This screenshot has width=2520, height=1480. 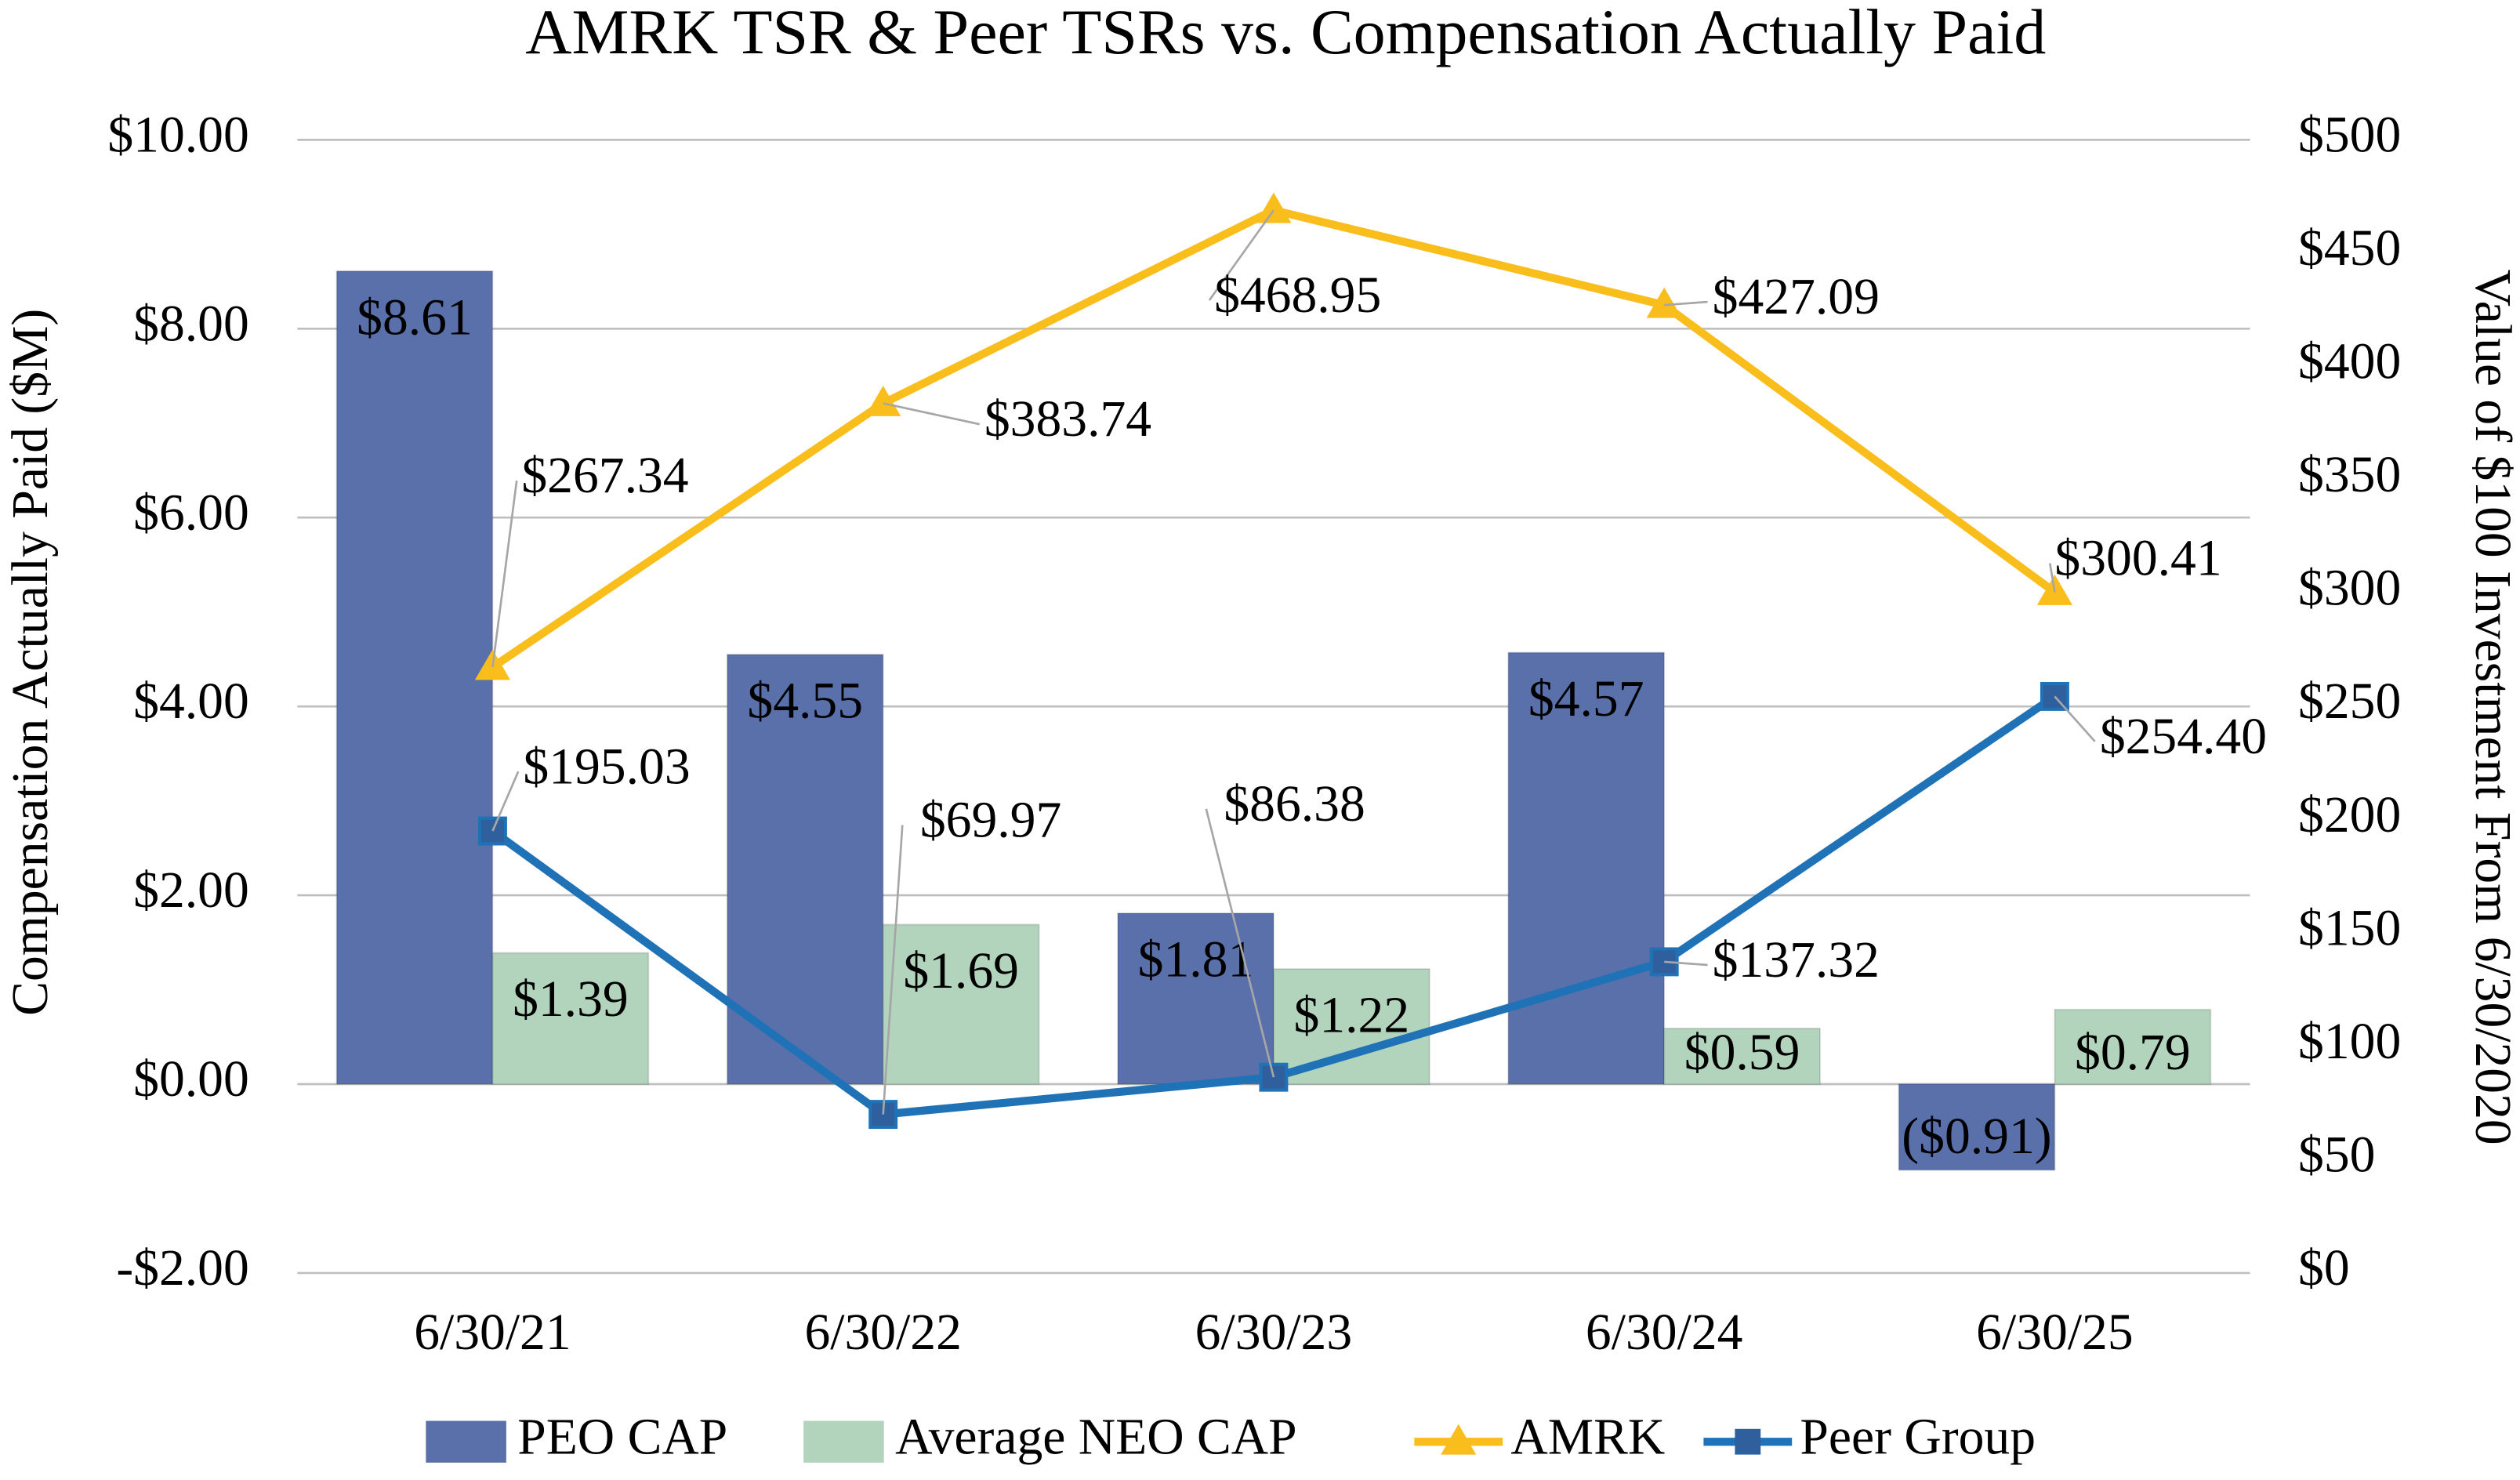 What do you see at coordinates (805, 702) in the screenshot?
I see `data-label: $4.55` at bounding box center [805, 702].